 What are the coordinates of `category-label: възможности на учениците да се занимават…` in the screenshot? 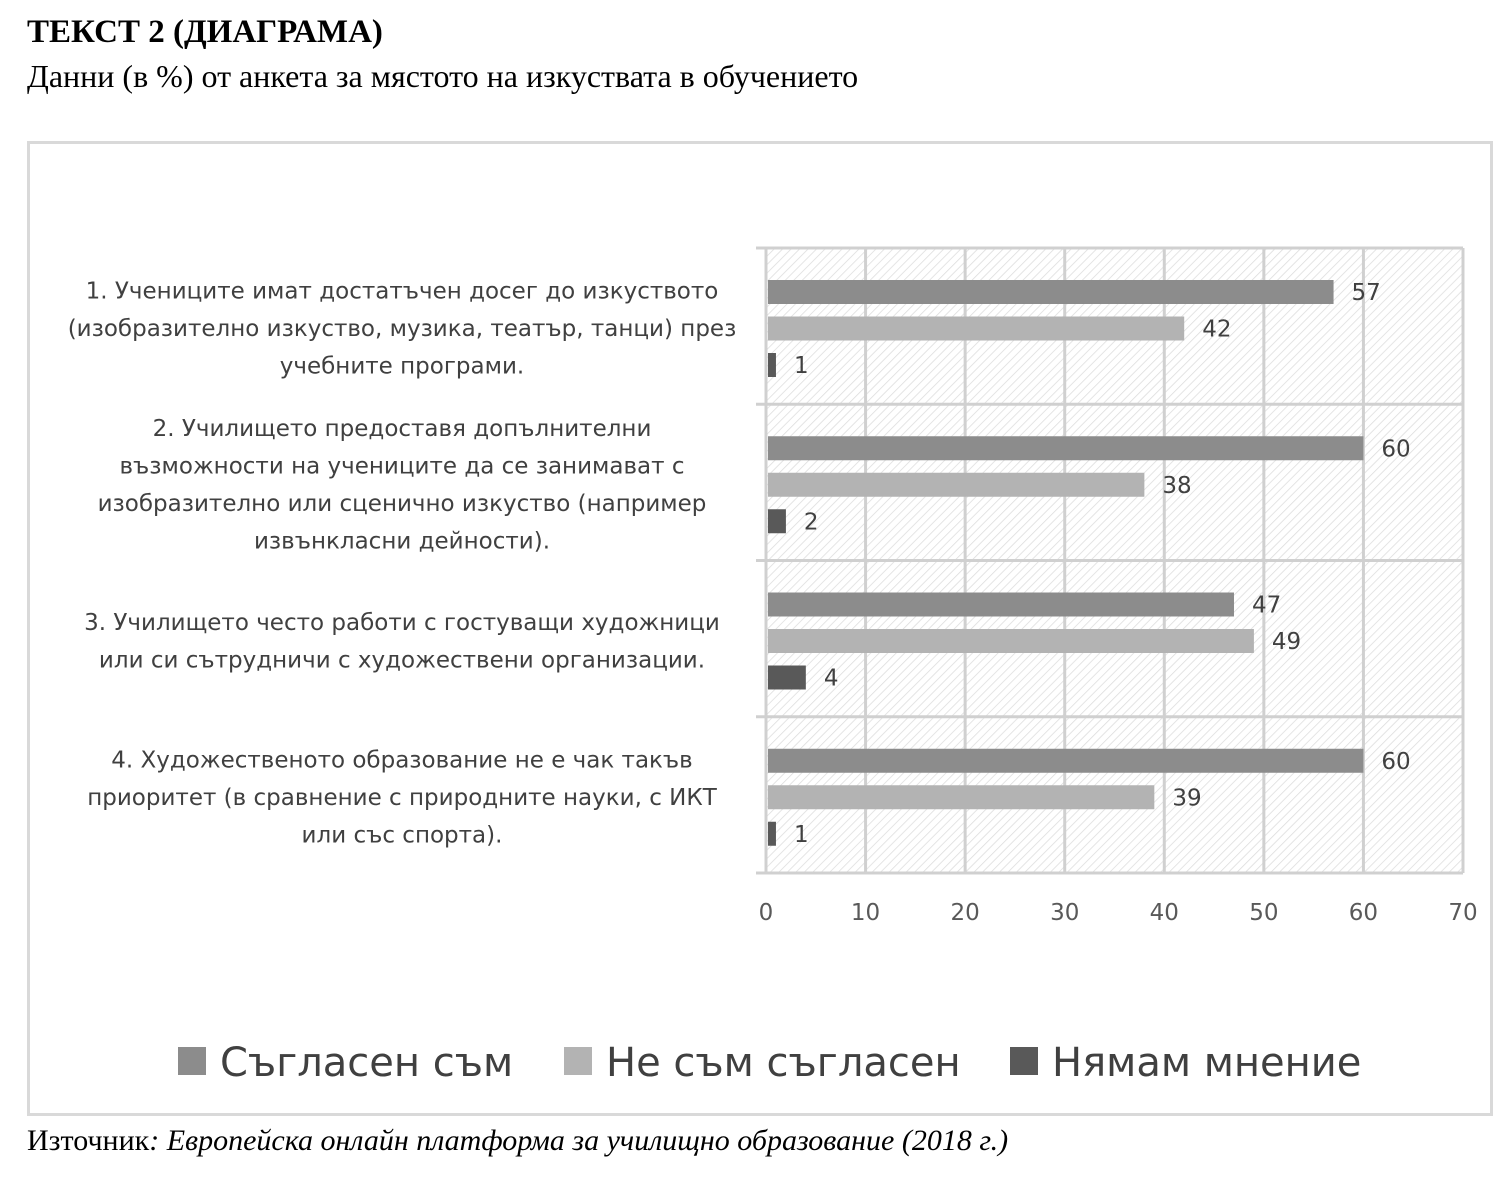 It's located at (401, 467).